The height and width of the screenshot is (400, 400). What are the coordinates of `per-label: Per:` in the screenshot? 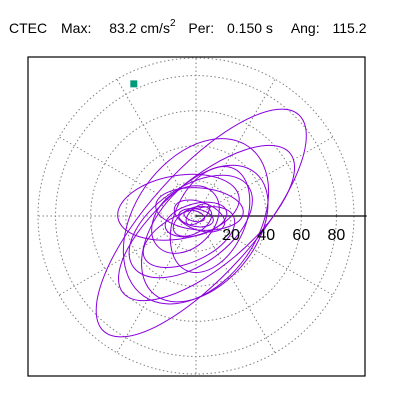 It's located at (201, 28).